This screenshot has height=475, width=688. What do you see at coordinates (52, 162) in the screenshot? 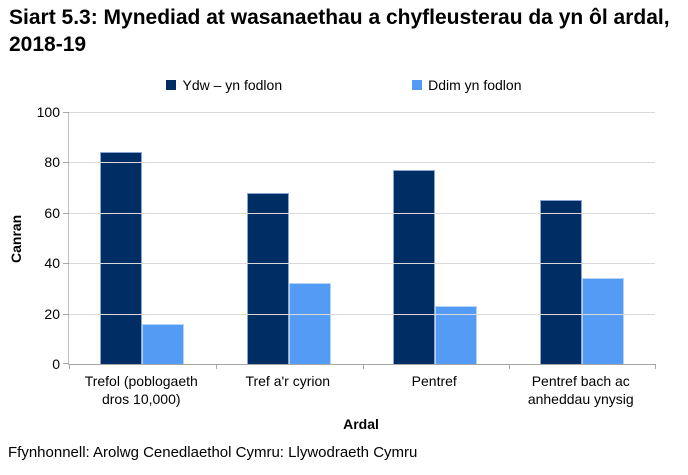
I see `y-tick-label: 80` at bounding box center [52, 162].